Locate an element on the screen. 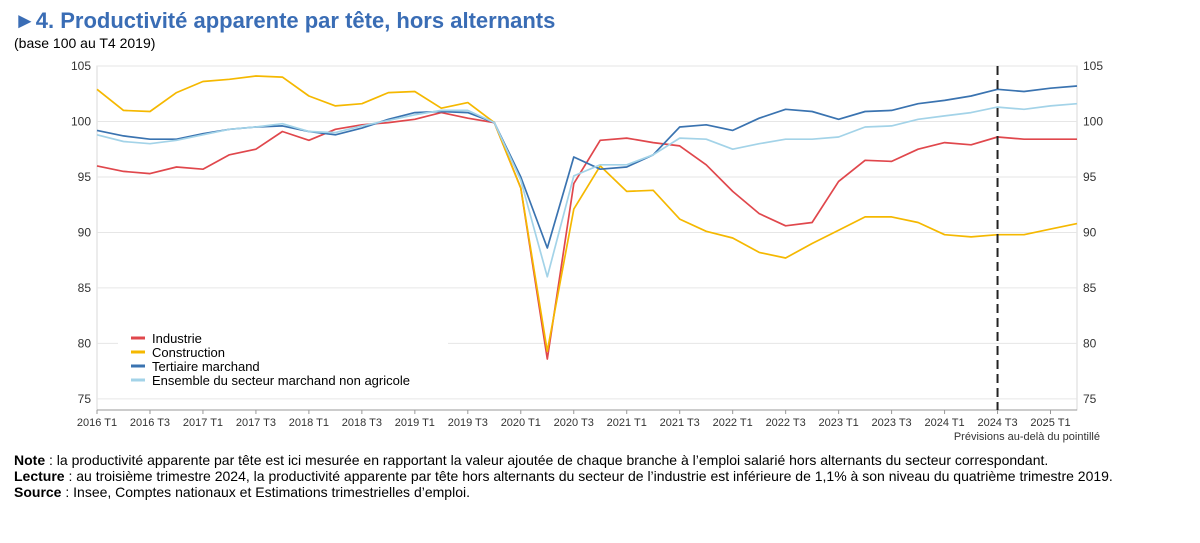 The height and width of the screenshot is (543, 1200). x-tick-label: 2018 T1 is located at coordinates (309, 423).